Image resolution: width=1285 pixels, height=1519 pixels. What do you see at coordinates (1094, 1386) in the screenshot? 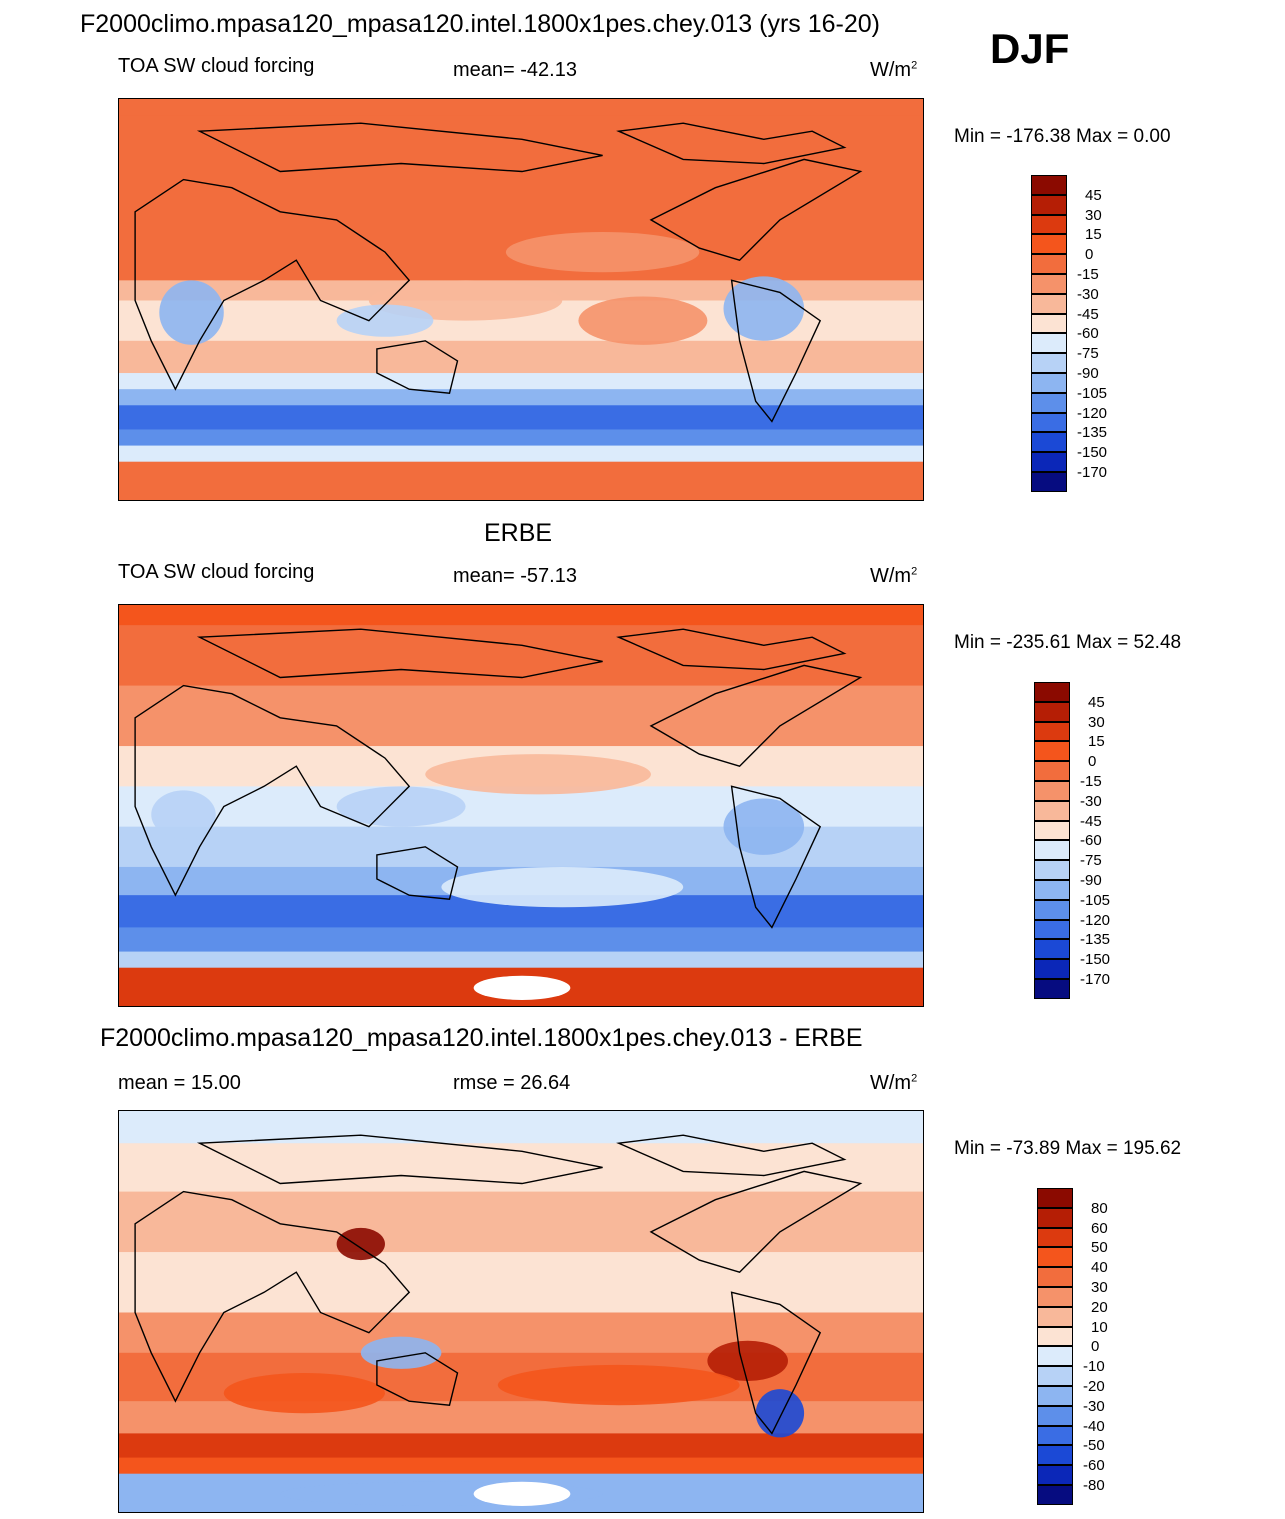
I see `colorbar-tick-label: -20` at bounding box center [1094, 1386].